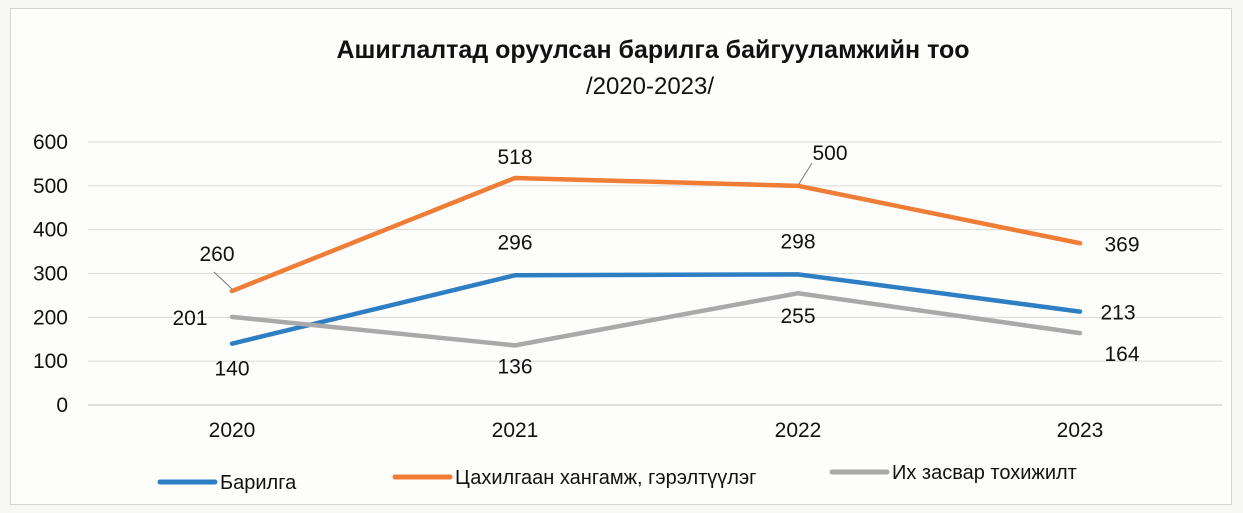 This screenshot has width=1243, height=513. Describe the element at coordinates (1117, 313) in the screenshot. I see `data-label: 213` at that location.